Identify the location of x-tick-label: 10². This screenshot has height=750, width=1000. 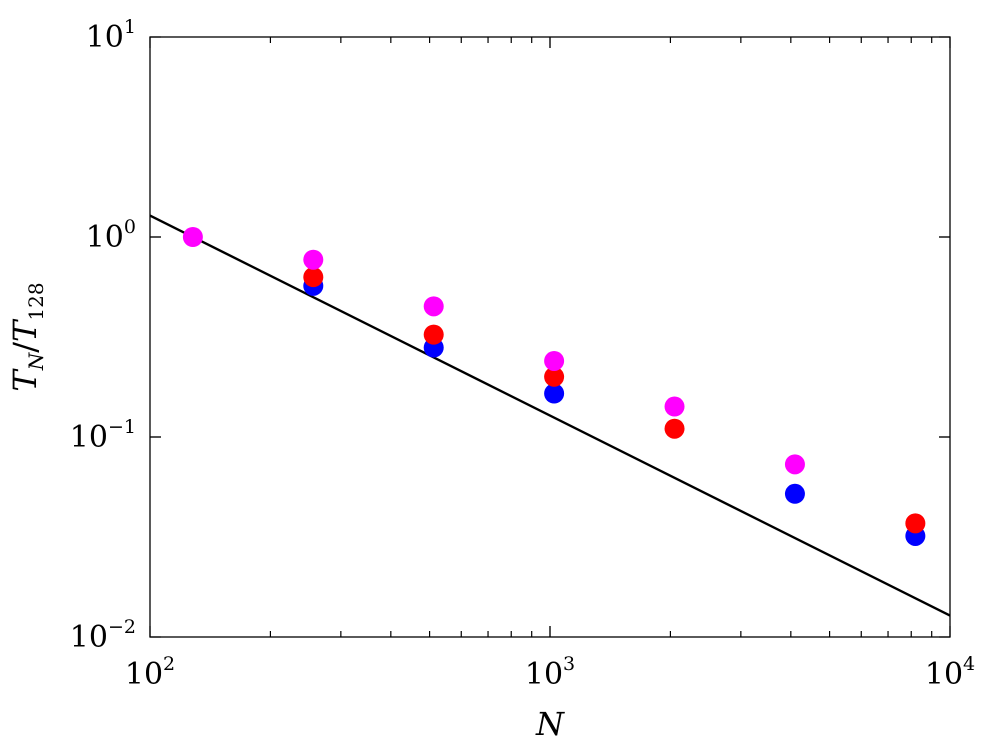
(150, 672).